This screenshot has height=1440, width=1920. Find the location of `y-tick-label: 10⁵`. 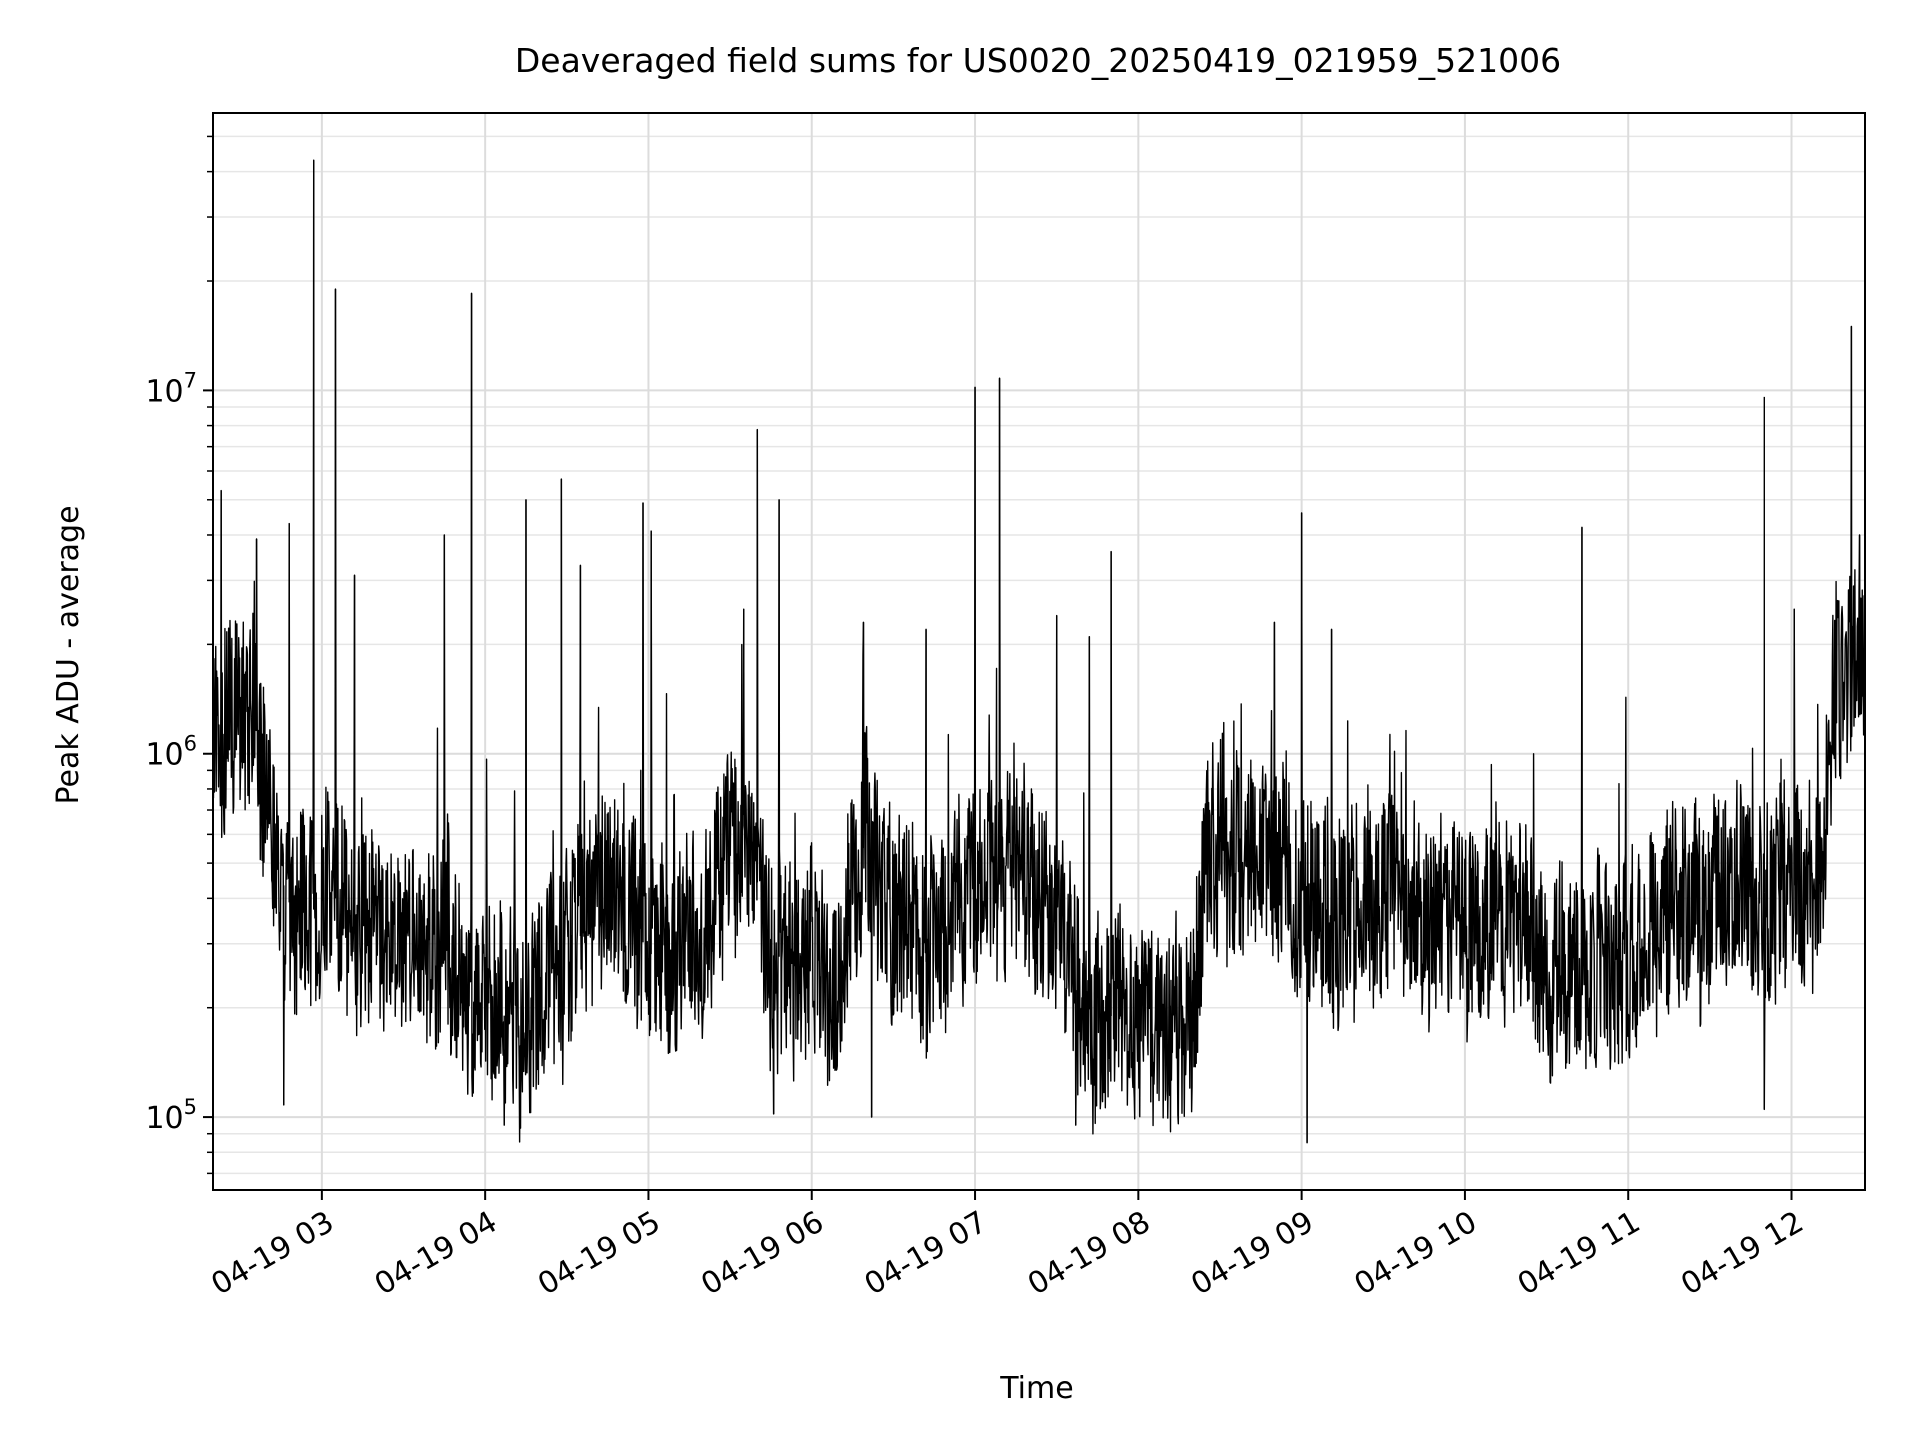

y-tick-label: 10⁵ is located at coordinates (171, 1115).